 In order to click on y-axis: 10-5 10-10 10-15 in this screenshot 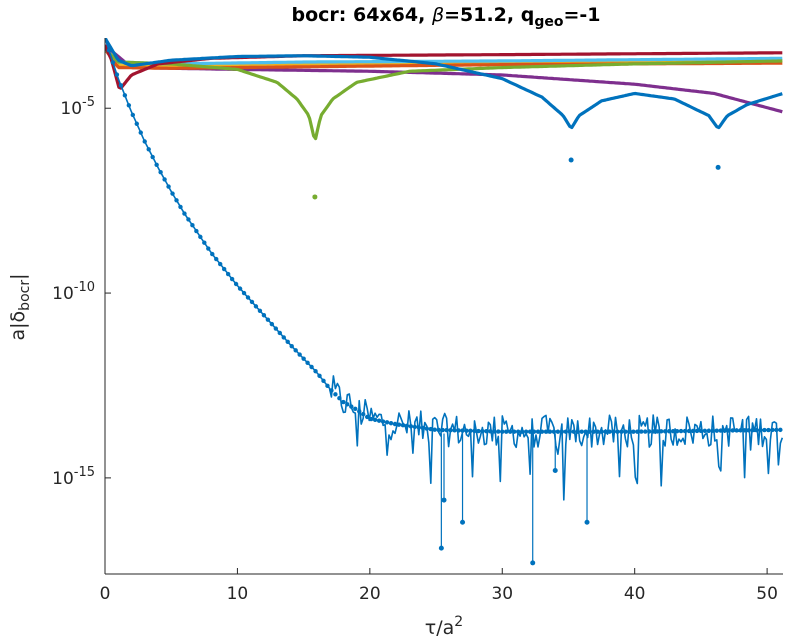, I will do `click(81, 306)`.